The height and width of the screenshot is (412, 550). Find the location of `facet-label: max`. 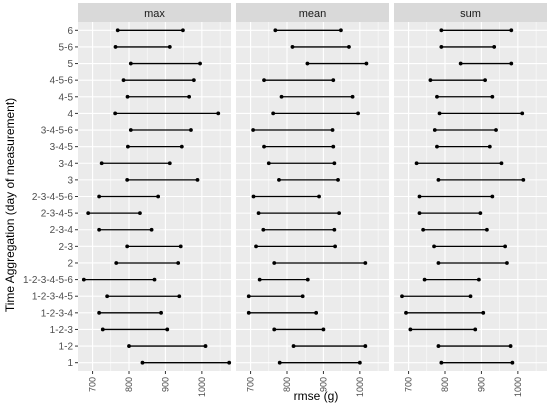

facet-label: max is located at coordinates (154, 14).